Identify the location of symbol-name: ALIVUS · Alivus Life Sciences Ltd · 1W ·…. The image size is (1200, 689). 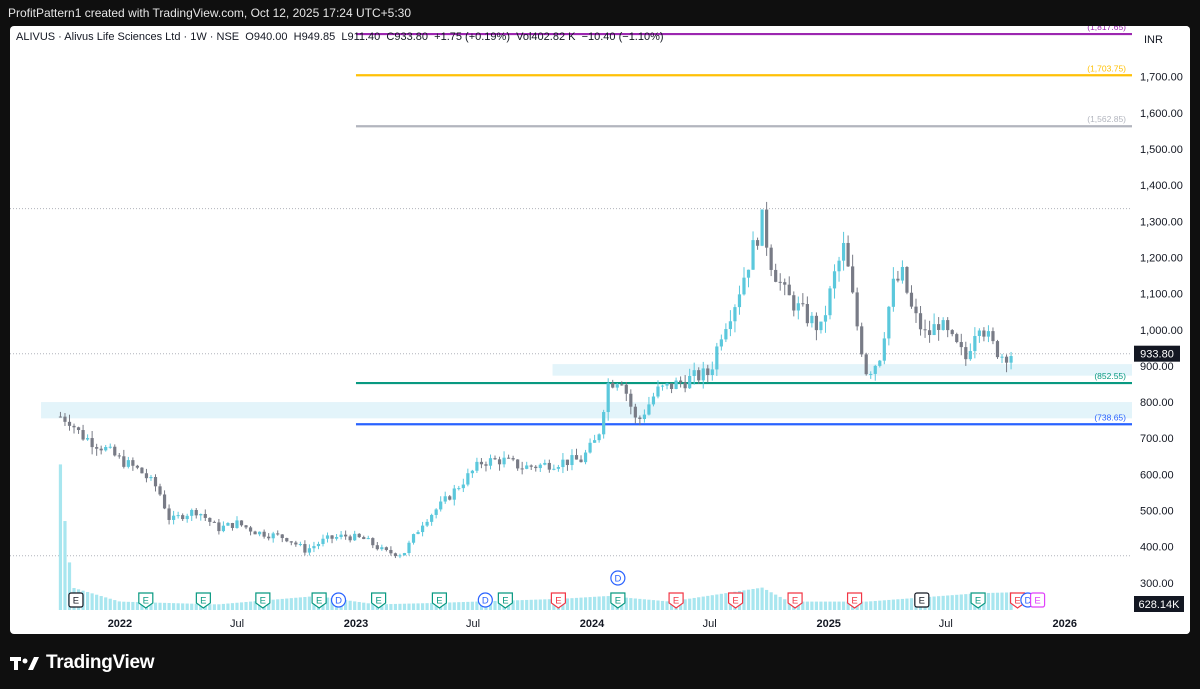
(128, 37).